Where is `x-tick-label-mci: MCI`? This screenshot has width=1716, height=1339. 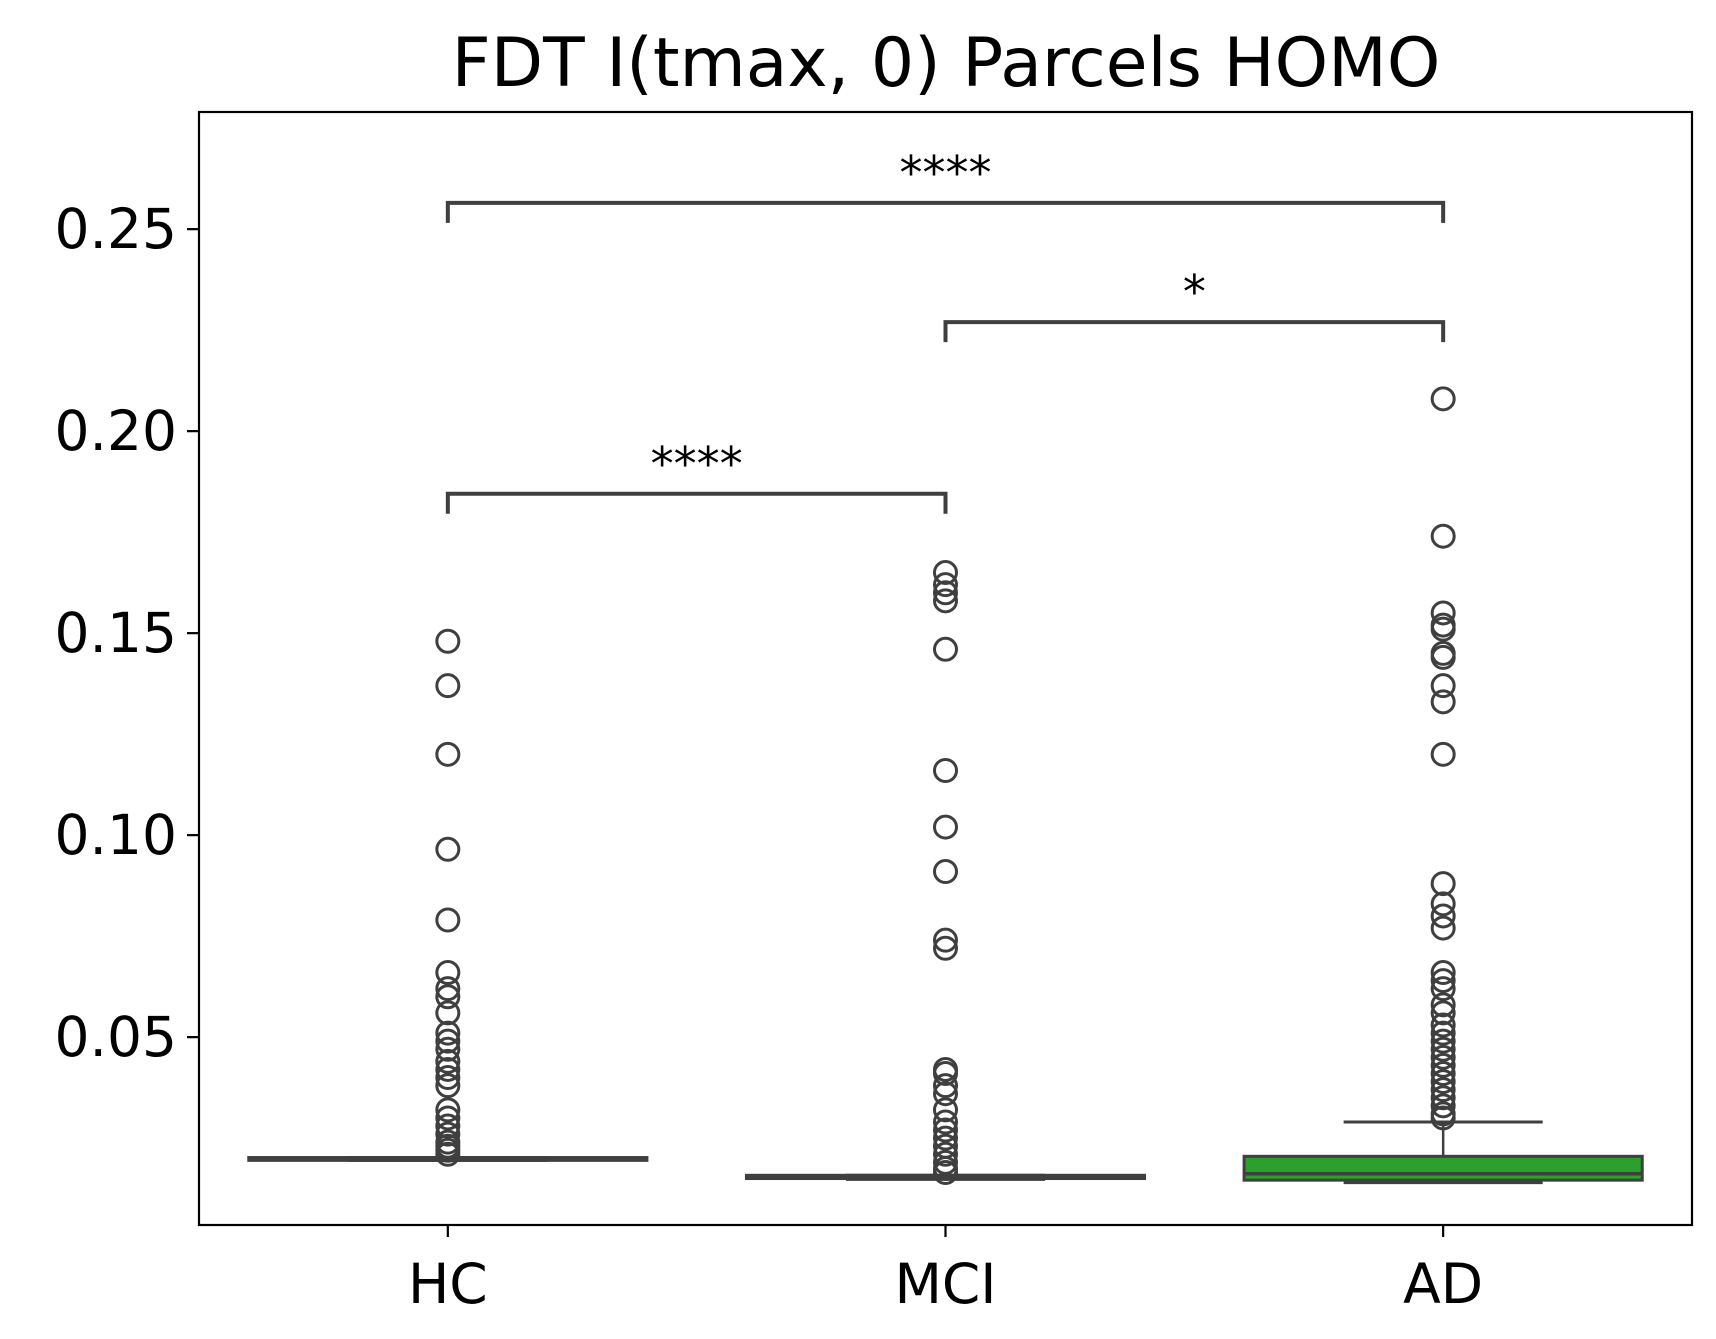 x-tick-label-mci: MCI is located at coordinates (945, 1284).